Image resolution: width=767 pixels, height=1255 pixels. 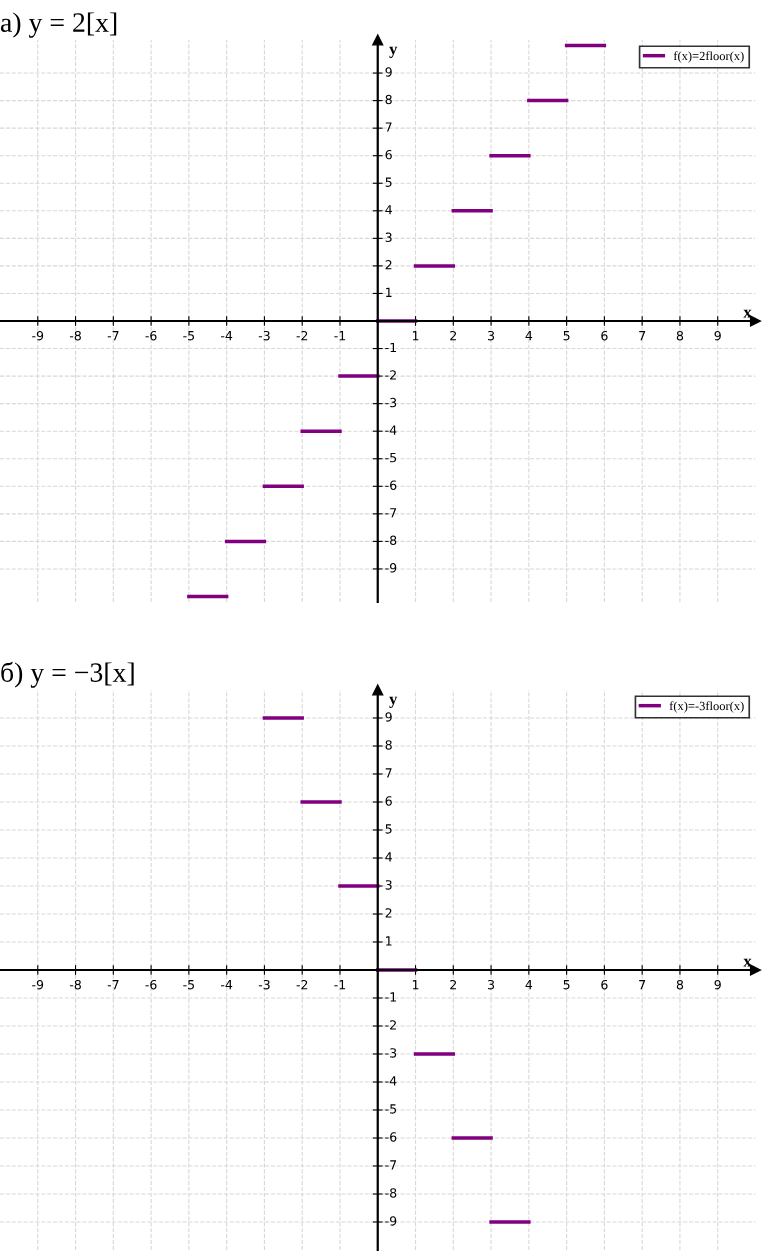 I want to click on legend-label: f(x)=-3floor(x), so click(x=706, y=707).